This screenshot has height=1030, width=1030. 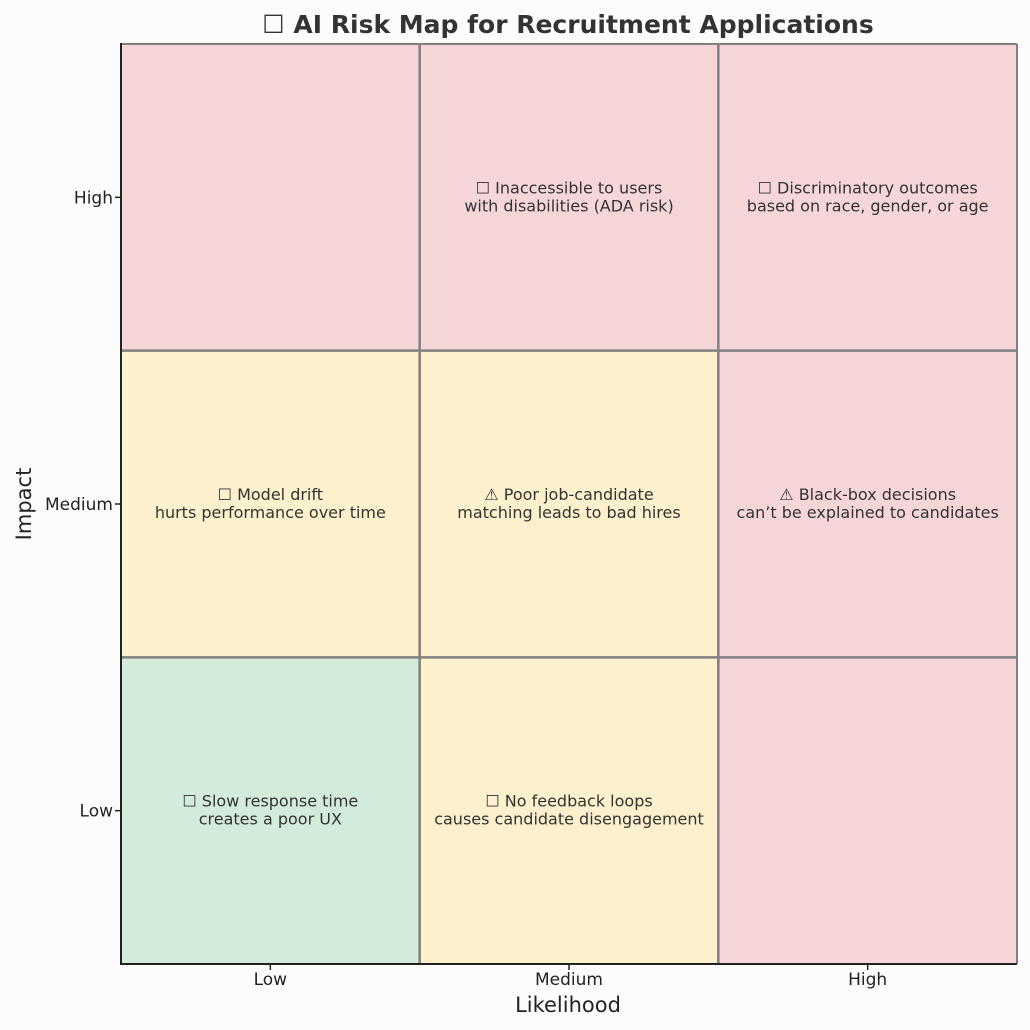 I want to click on risk-label-line: ☐ Slow response time, so click(x=270, y=801).